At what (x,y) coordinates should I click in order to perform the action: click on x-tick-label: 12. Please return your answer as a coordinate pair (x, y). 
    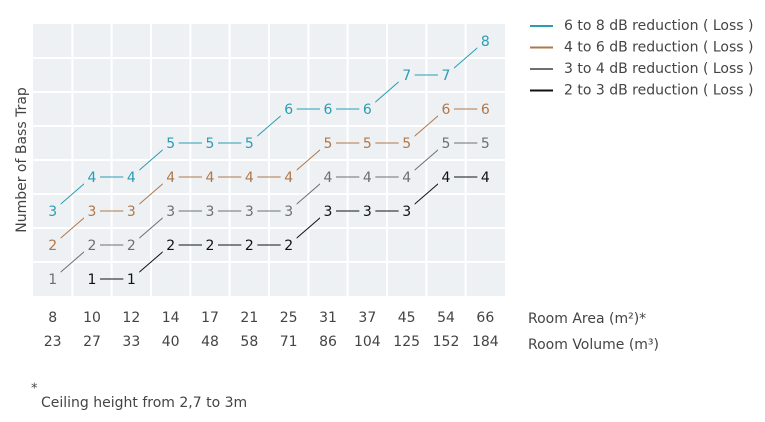
    Looking at the image, I should click on (131, 318).